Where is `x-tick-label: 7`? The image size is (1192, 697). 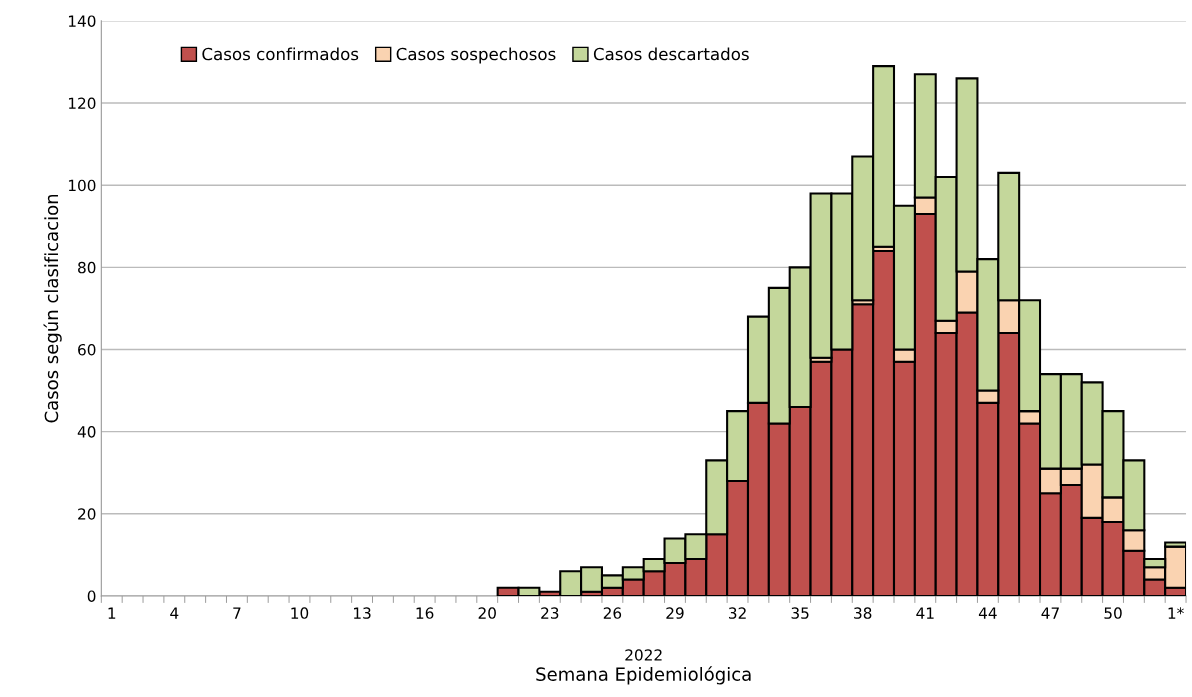 x-tick-label: 7 is located at coordinates (237, 613).